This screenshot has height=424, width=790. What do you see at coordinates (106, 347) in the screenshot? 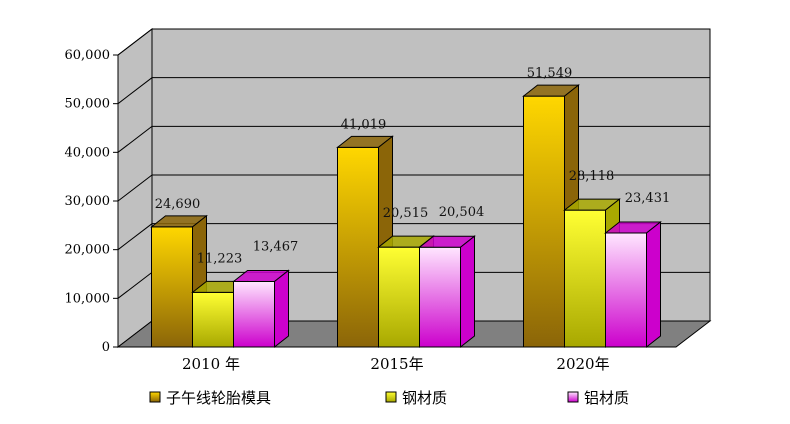
I see `y-tick-label: 0` at bounding box center [106, 347].